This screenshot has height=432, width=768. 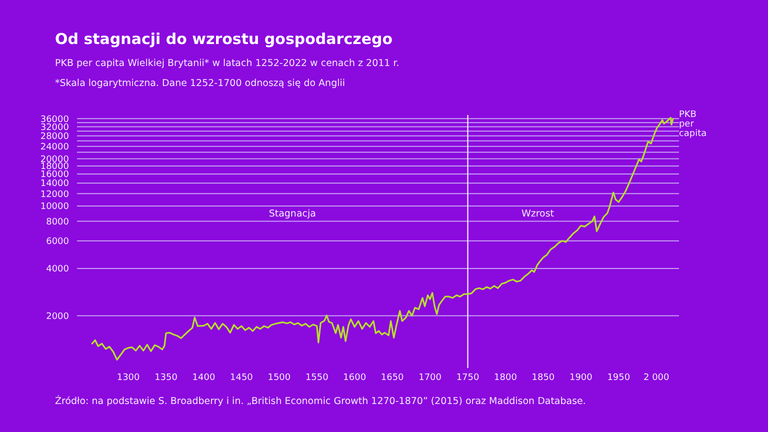 What do you see at coordinates (317, 378) in the screenshot?
I see `x-tick-label: 1550` at bounding box center [317, 378].